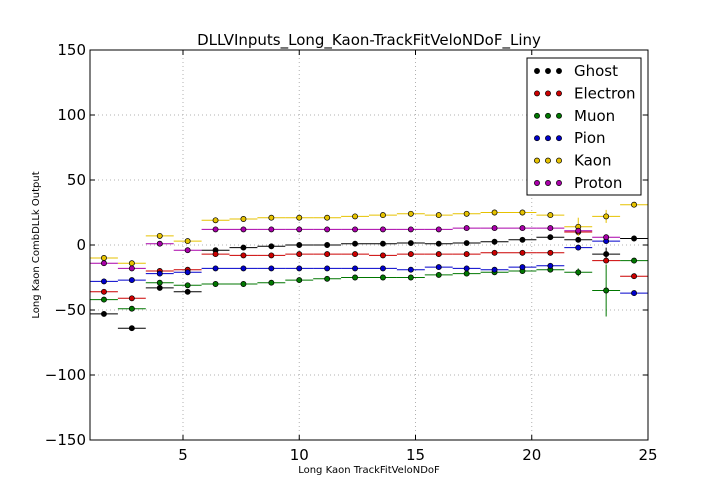  What do you see at coordinates (594, 116) in the screenshot?
I see `legend-label: Muon` at bounding box center [594, 116].